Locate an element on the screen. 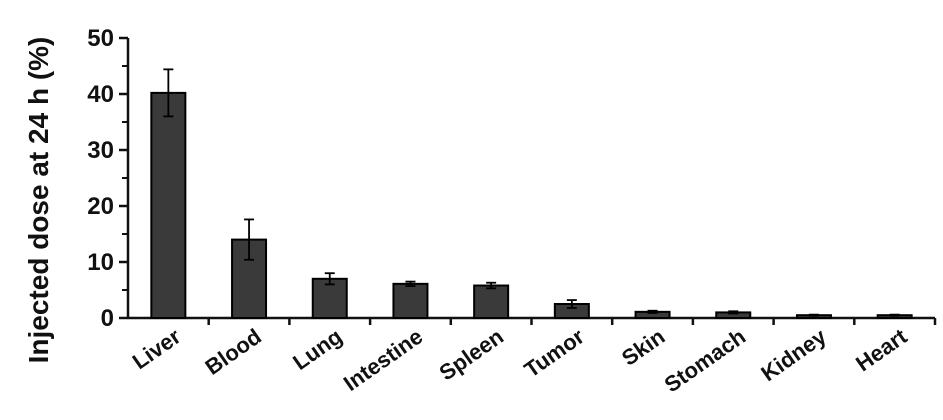  category-label-spleen: Spleen is located at coordinates (471, 355).